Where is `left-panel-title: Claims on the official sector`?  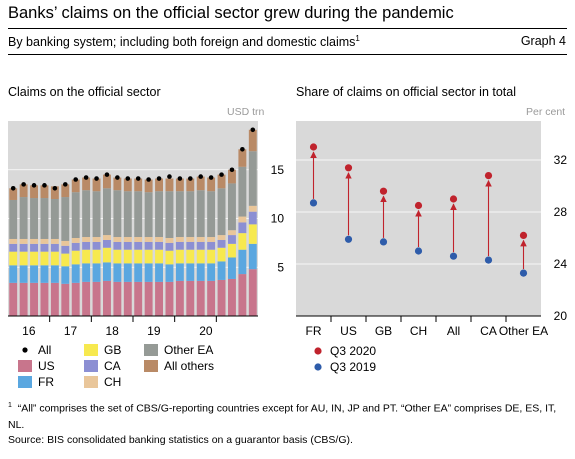 left-panel-title: Claims on the official sector is located at coordinates (84, 92).